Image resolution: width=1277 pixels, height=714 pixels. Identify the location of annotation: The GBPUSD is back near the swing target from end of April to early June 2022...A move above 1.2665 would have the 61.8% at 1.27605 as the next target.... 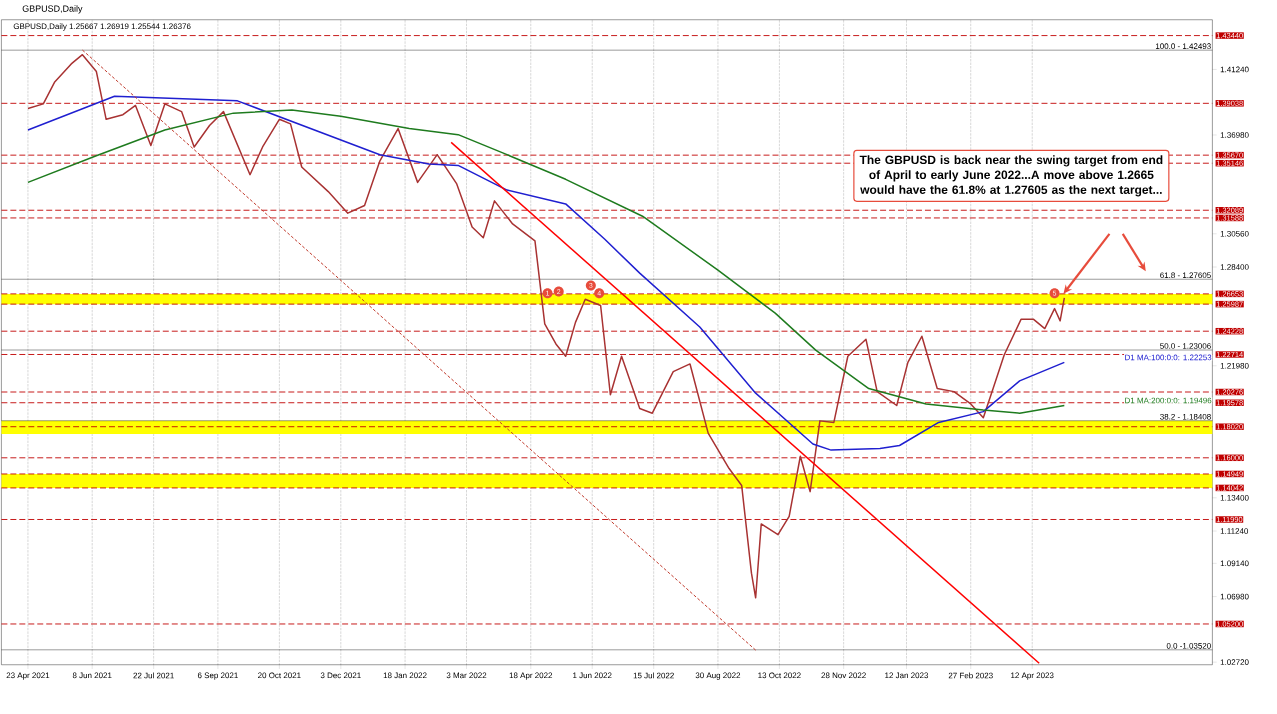
(1011, 176).